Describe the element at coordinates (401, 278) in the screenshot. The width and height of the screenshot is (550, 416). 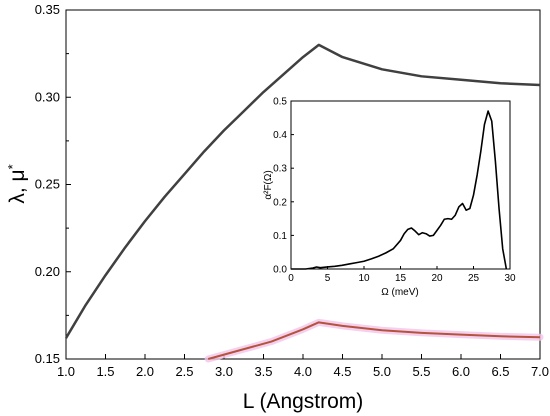
I see `inset-x-tick-label: 15` at that location.